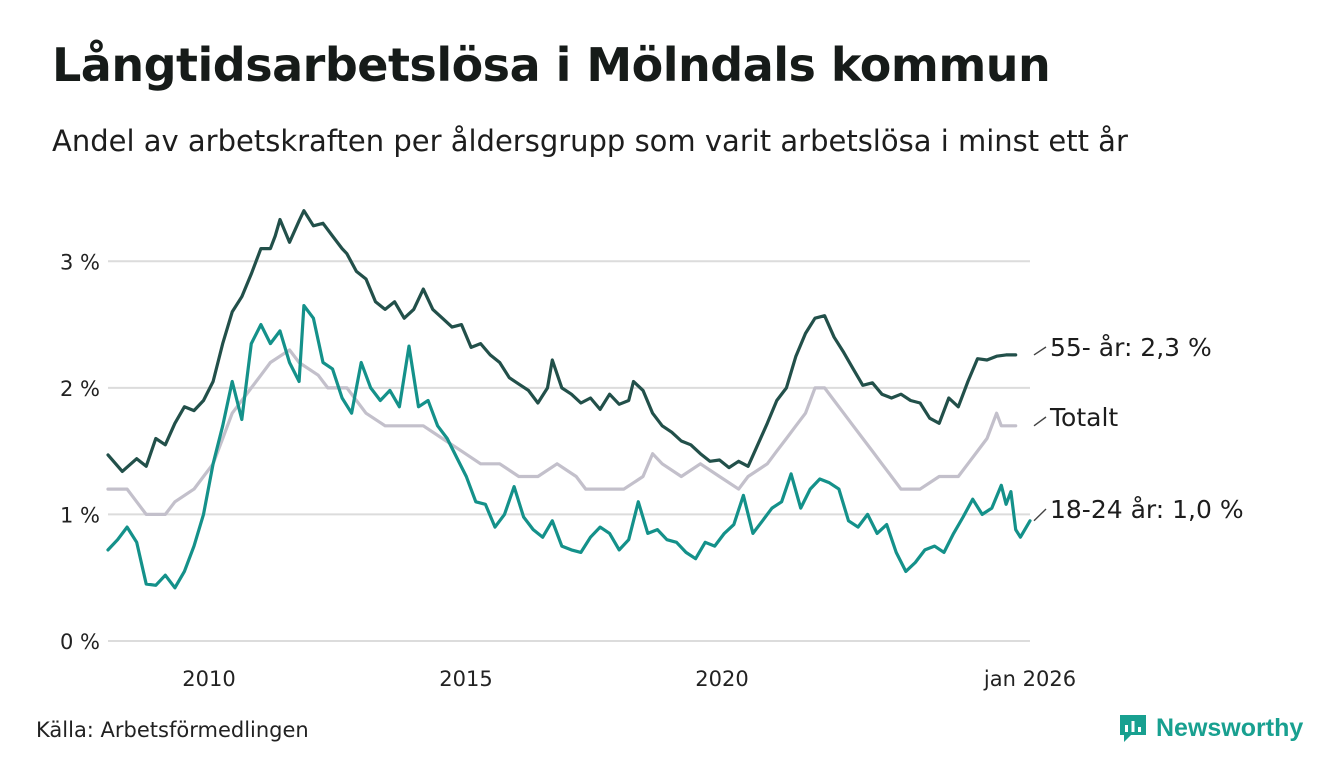  Describe the element at coordinates (1133, 728) in the screenshot. I see `newsworthy-logo-icon` at that location.